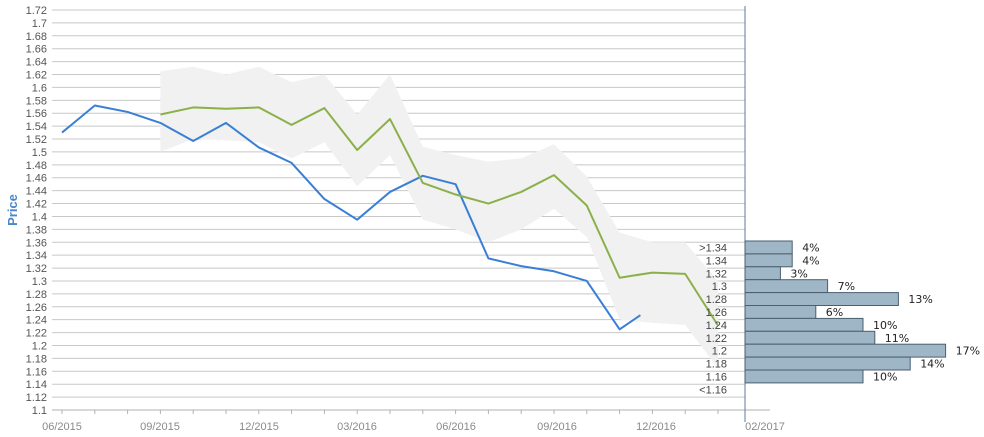  I want to click on y-tick-label: 1.18, so click(36, 359).